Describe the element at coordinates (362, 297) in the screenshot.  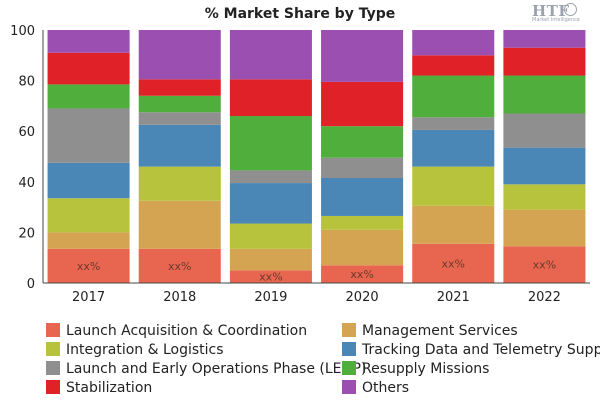
I see `x-tick-label: 2020` at that location.